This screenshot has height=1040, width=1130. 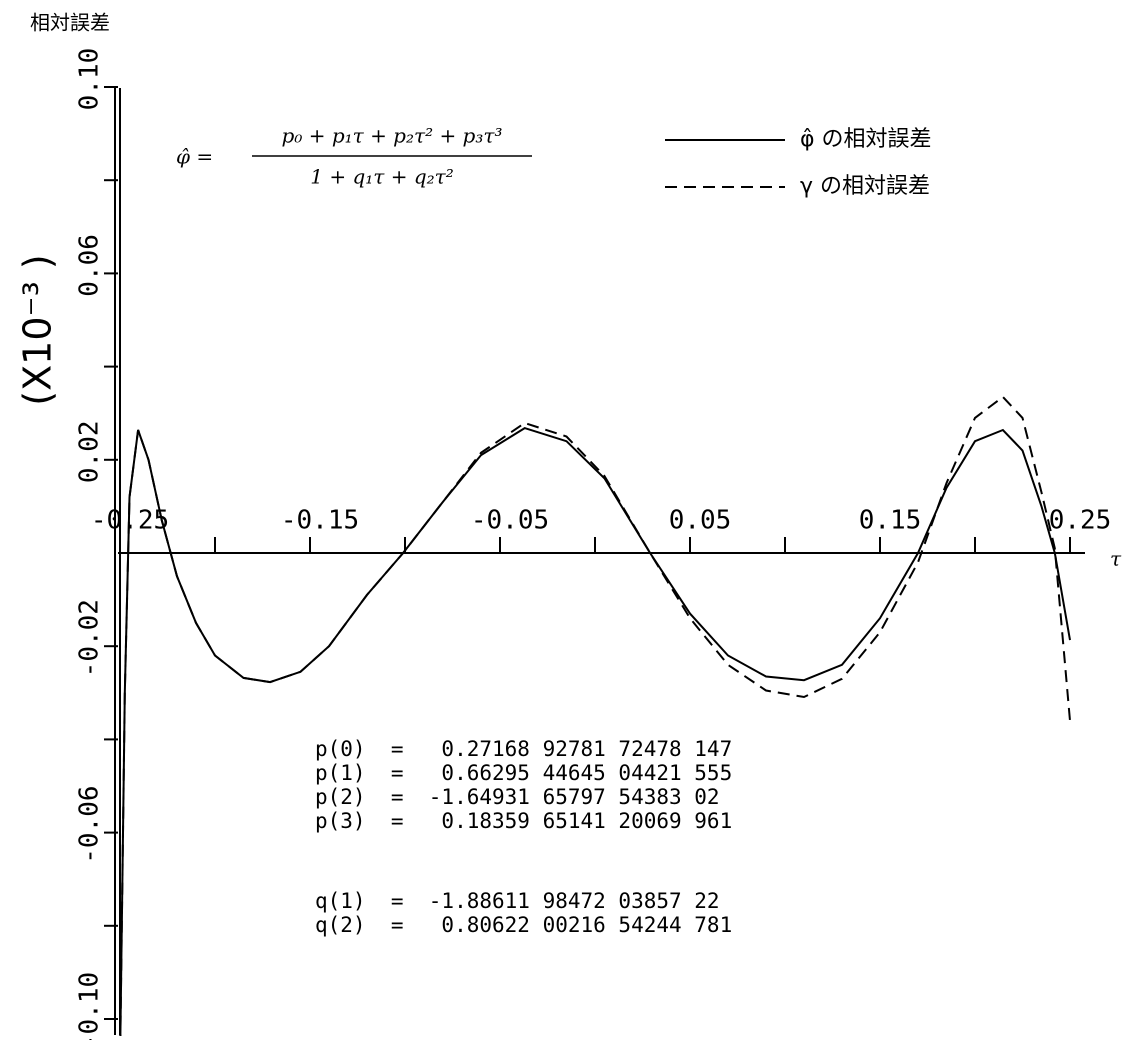 What do you see at coordinates (90, 1006) in the screenshot?
I see `y-tick-label: -0.10` at bounding box center [90, 1006].